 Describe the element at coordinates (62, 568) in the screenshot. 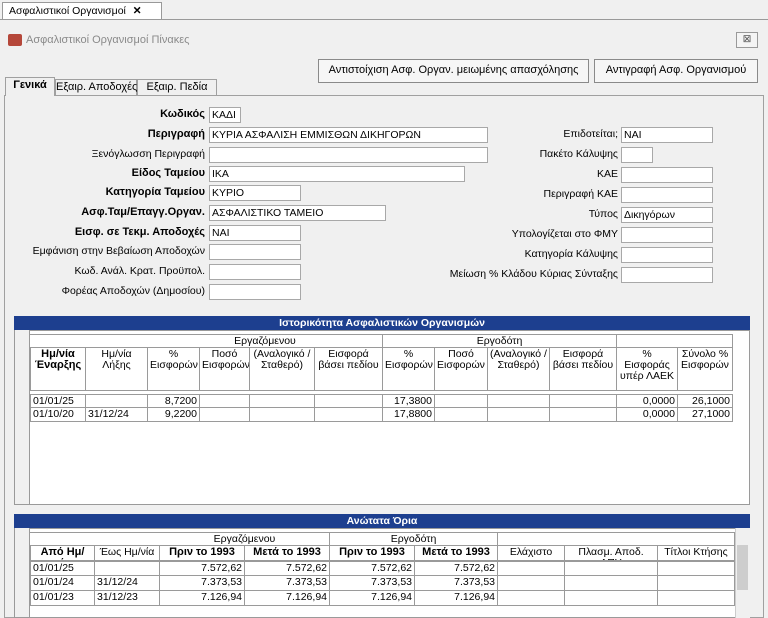

I see `table-cell: 01/01/25` at that location.